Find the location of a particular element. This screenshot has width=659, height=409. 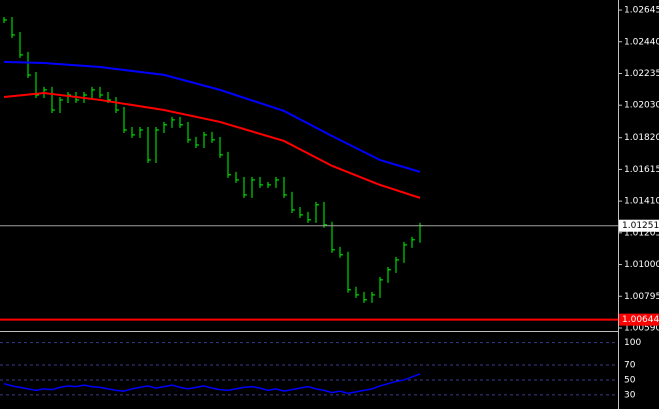

level-label-box is located at coordinates (639, 319).